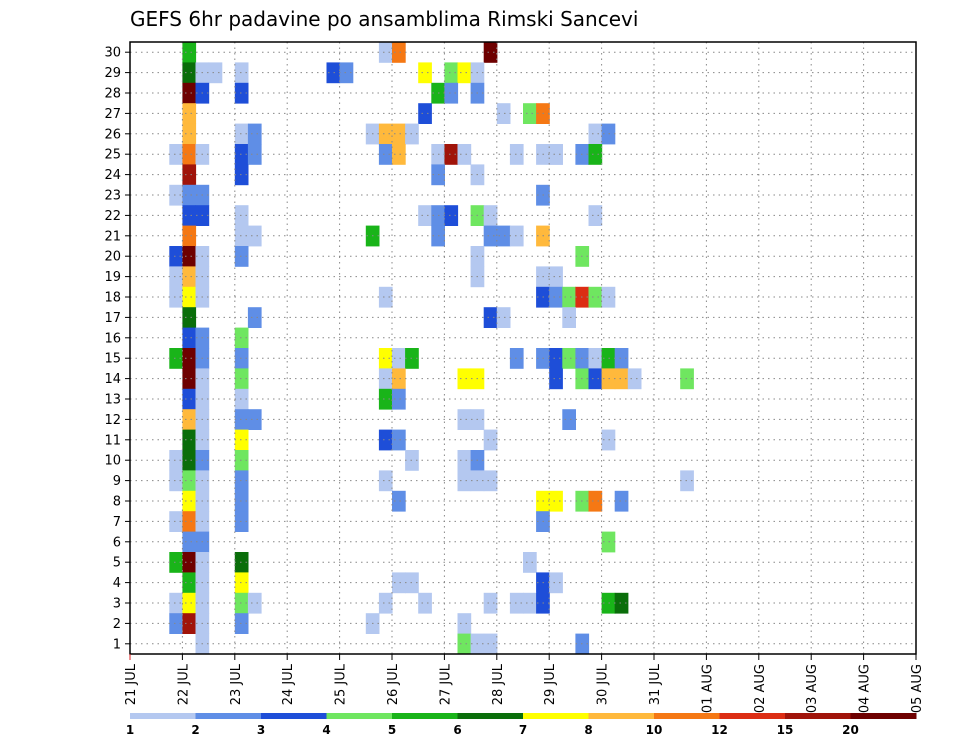 Image resolution: width=960 pixels, height=742 pixels. Describe the element at coordinates (112, 379) in the screenshot. I see `y-tick-label: 14` at that location.